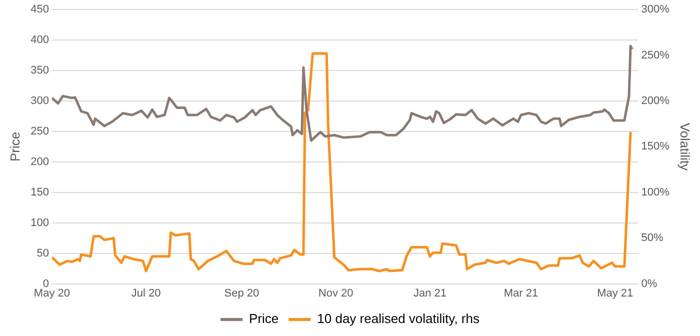 Image resolution: width=700 pixels, height=336 pixels. What do you see at coordinates (615, 293) in the screenshot?
I see `x-tick-label: May 21` at bounding box center [615, 293].